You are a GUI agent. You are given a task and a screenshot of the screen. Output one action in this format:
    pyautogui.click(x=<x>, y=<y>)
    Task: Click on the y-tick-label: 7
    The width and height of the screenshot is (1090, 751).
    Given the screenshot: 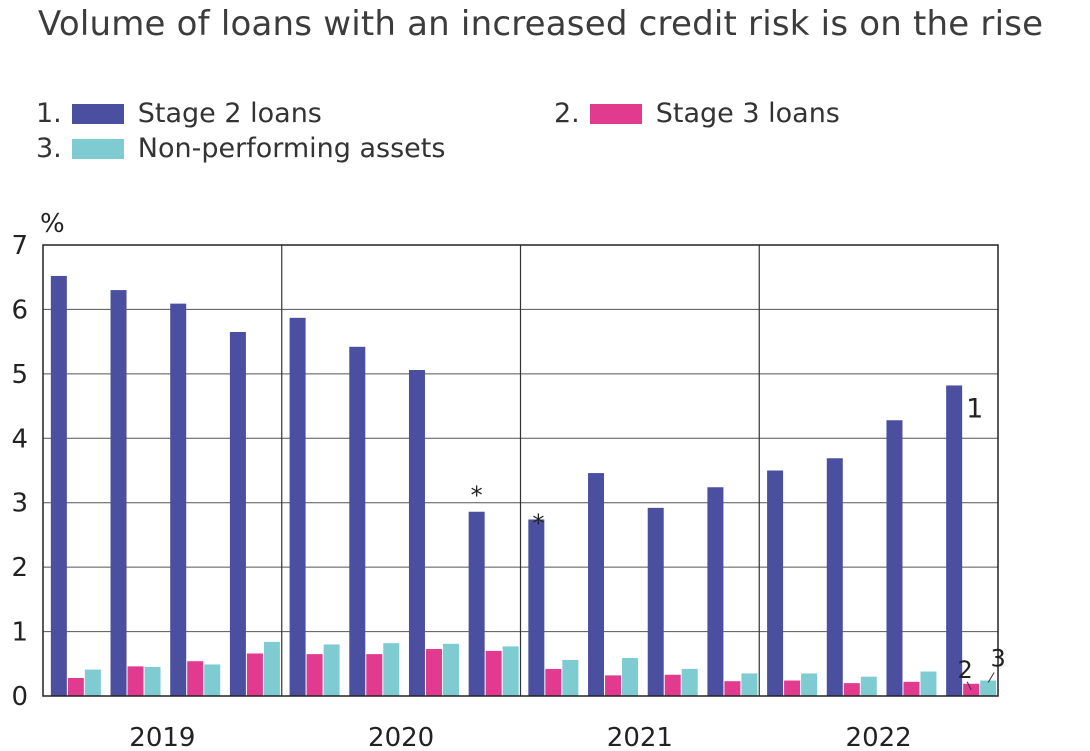 What is the action you would take?
    pyautogui.click(x=19, y=246)
    